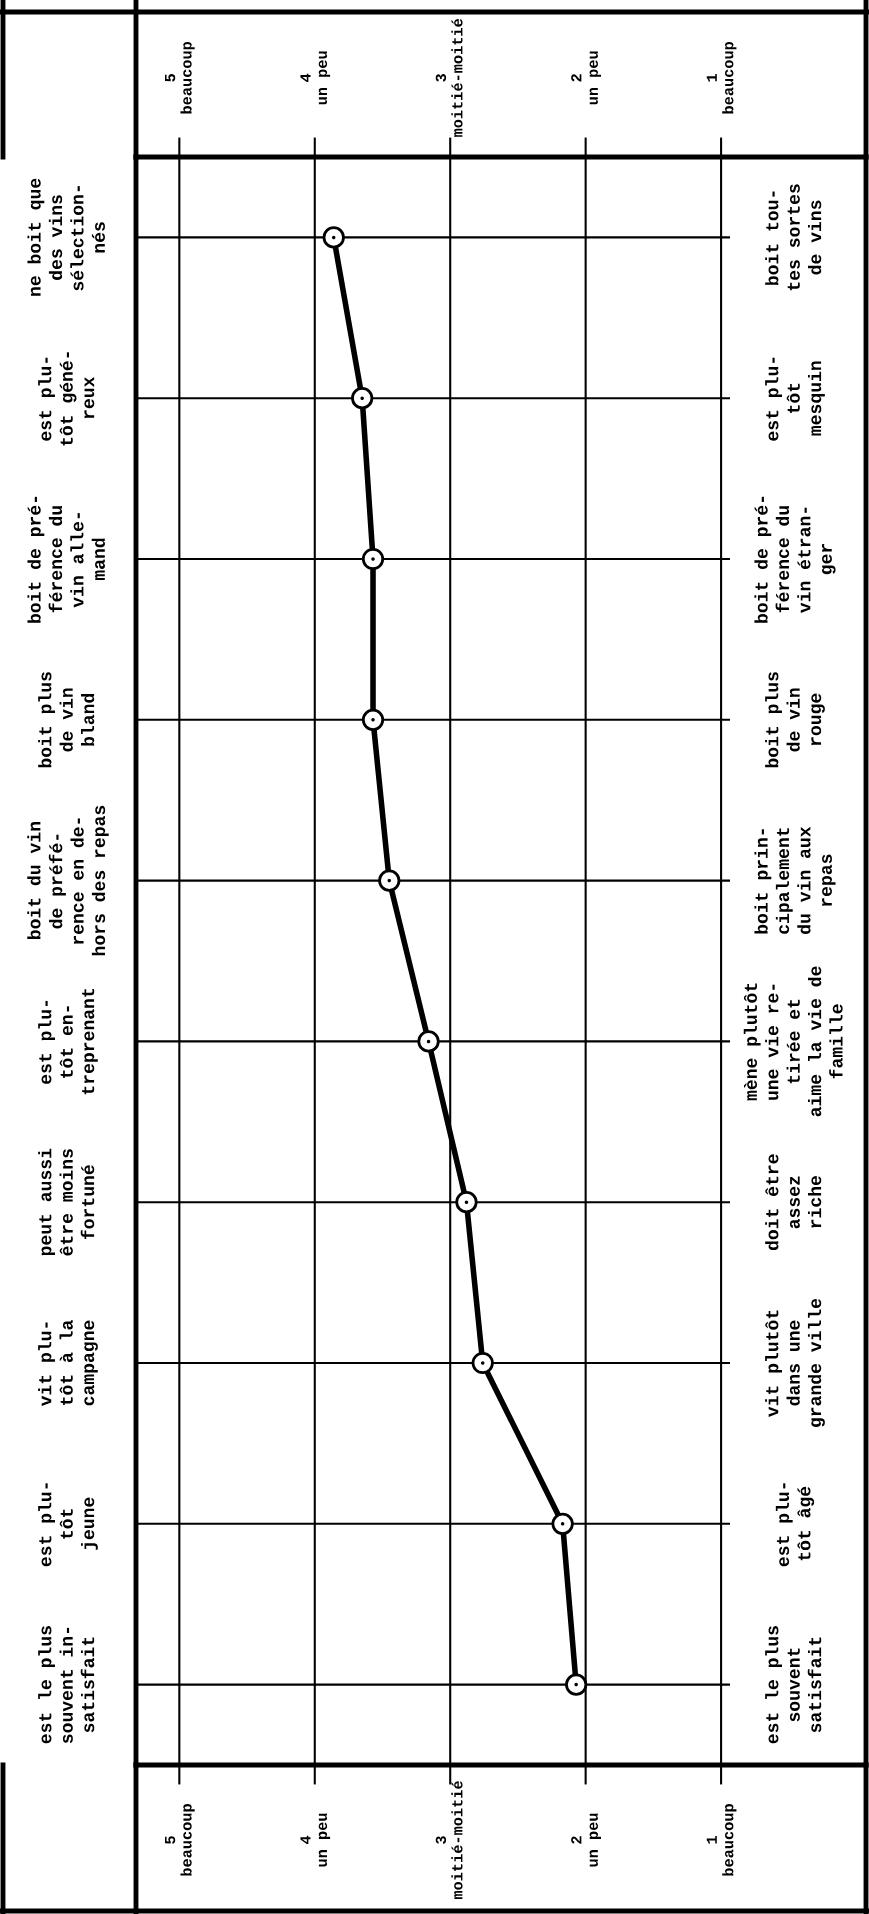  What do you see at coordinates (66, 1685) in the screenshot?
I see `y-tick-label: est le plus souvent in- satisfait` at bounding box center [66, 1685].